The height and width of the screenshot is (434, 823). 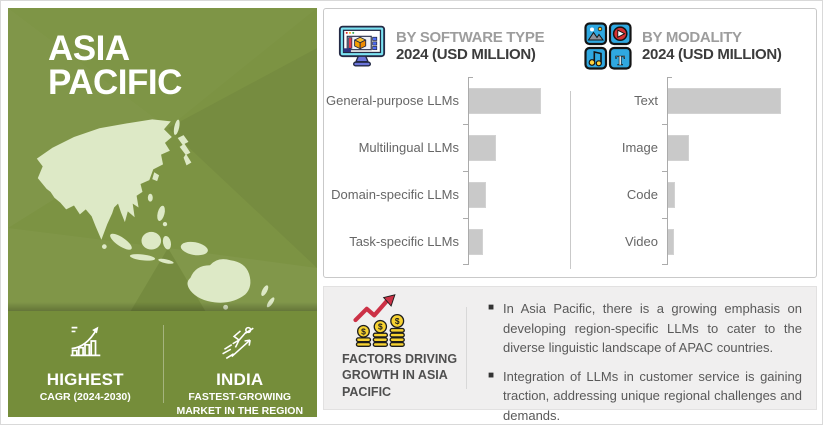 What do you see at coordinates (670, 241) in the screenshot?
I see `bar-video` at bounding box center [670, 241].